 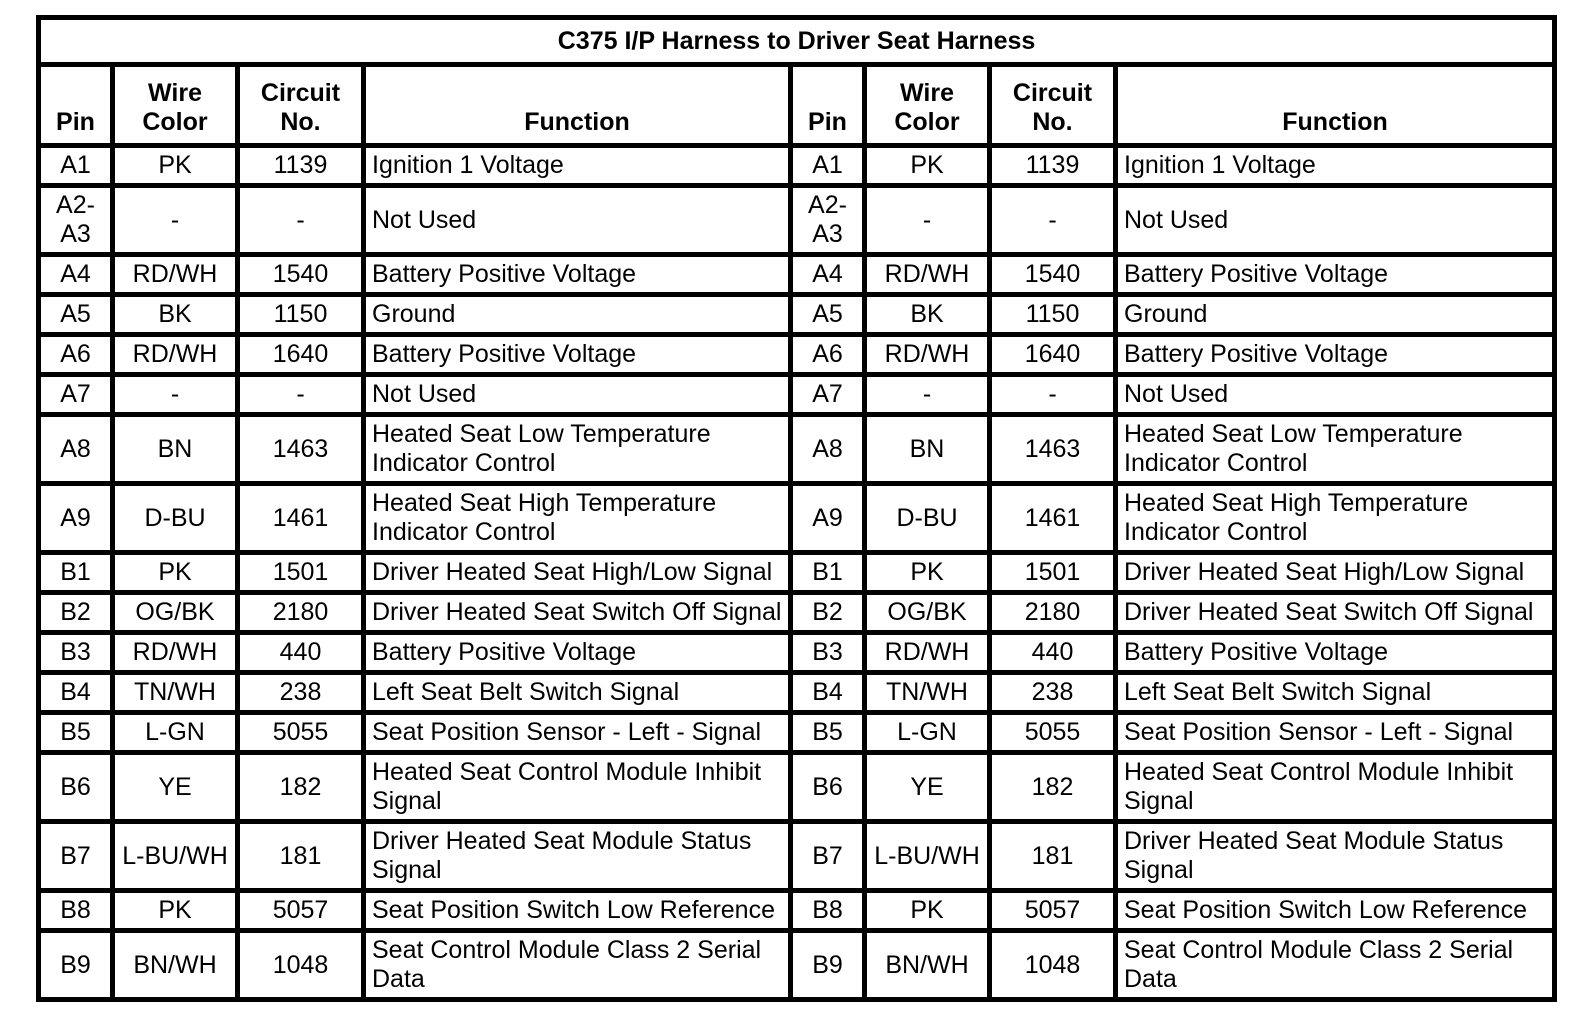 What do you see at coordinates (300, 394) in the screenshot?
I see `circuit-no-cell-left: -` at bounding box center [300, 394].